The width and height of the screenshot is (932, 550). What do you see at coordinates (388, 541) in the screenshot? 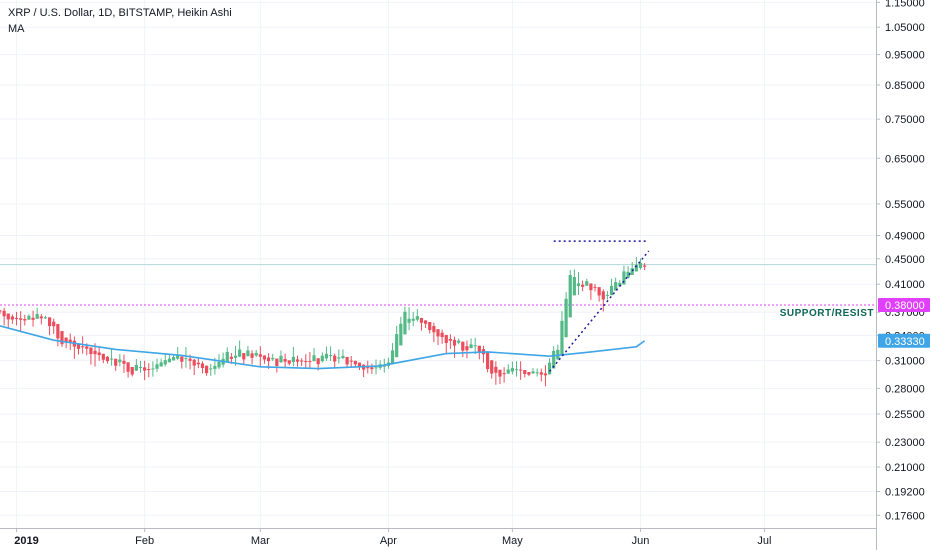
I see `time-tick-label: Apr` at bounding box center [388, 541].